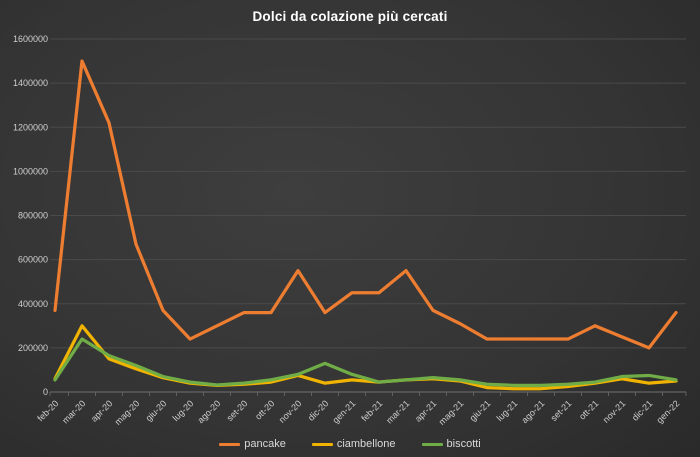  I want to click on x-axis-tick-label: feb-21, so click(371, 410).